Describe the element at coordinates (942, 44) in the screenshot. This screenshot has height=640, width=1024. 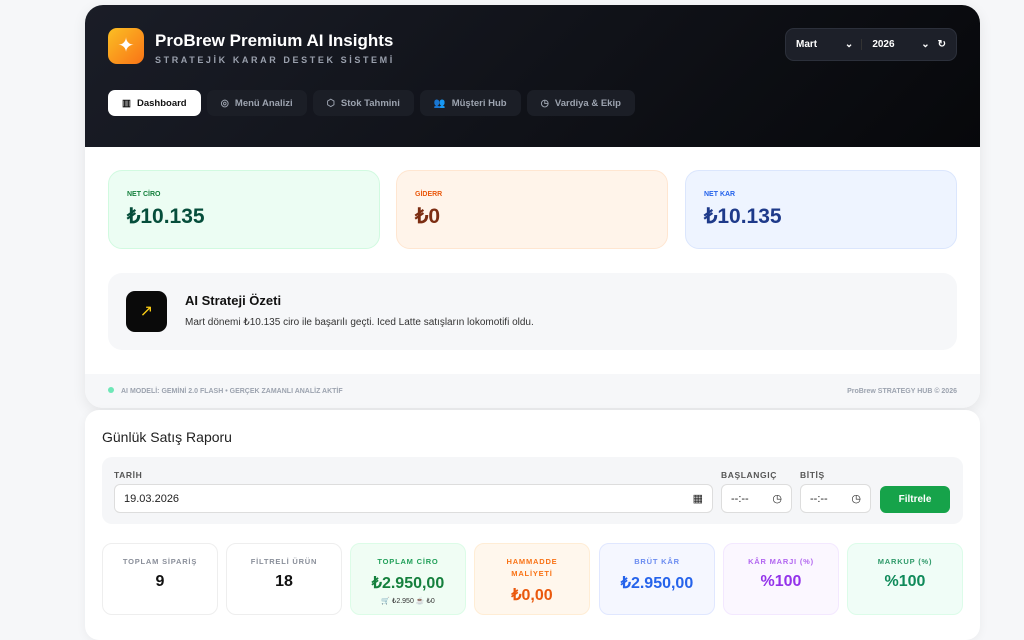
I see `refresh-icon: ↻` at that location.